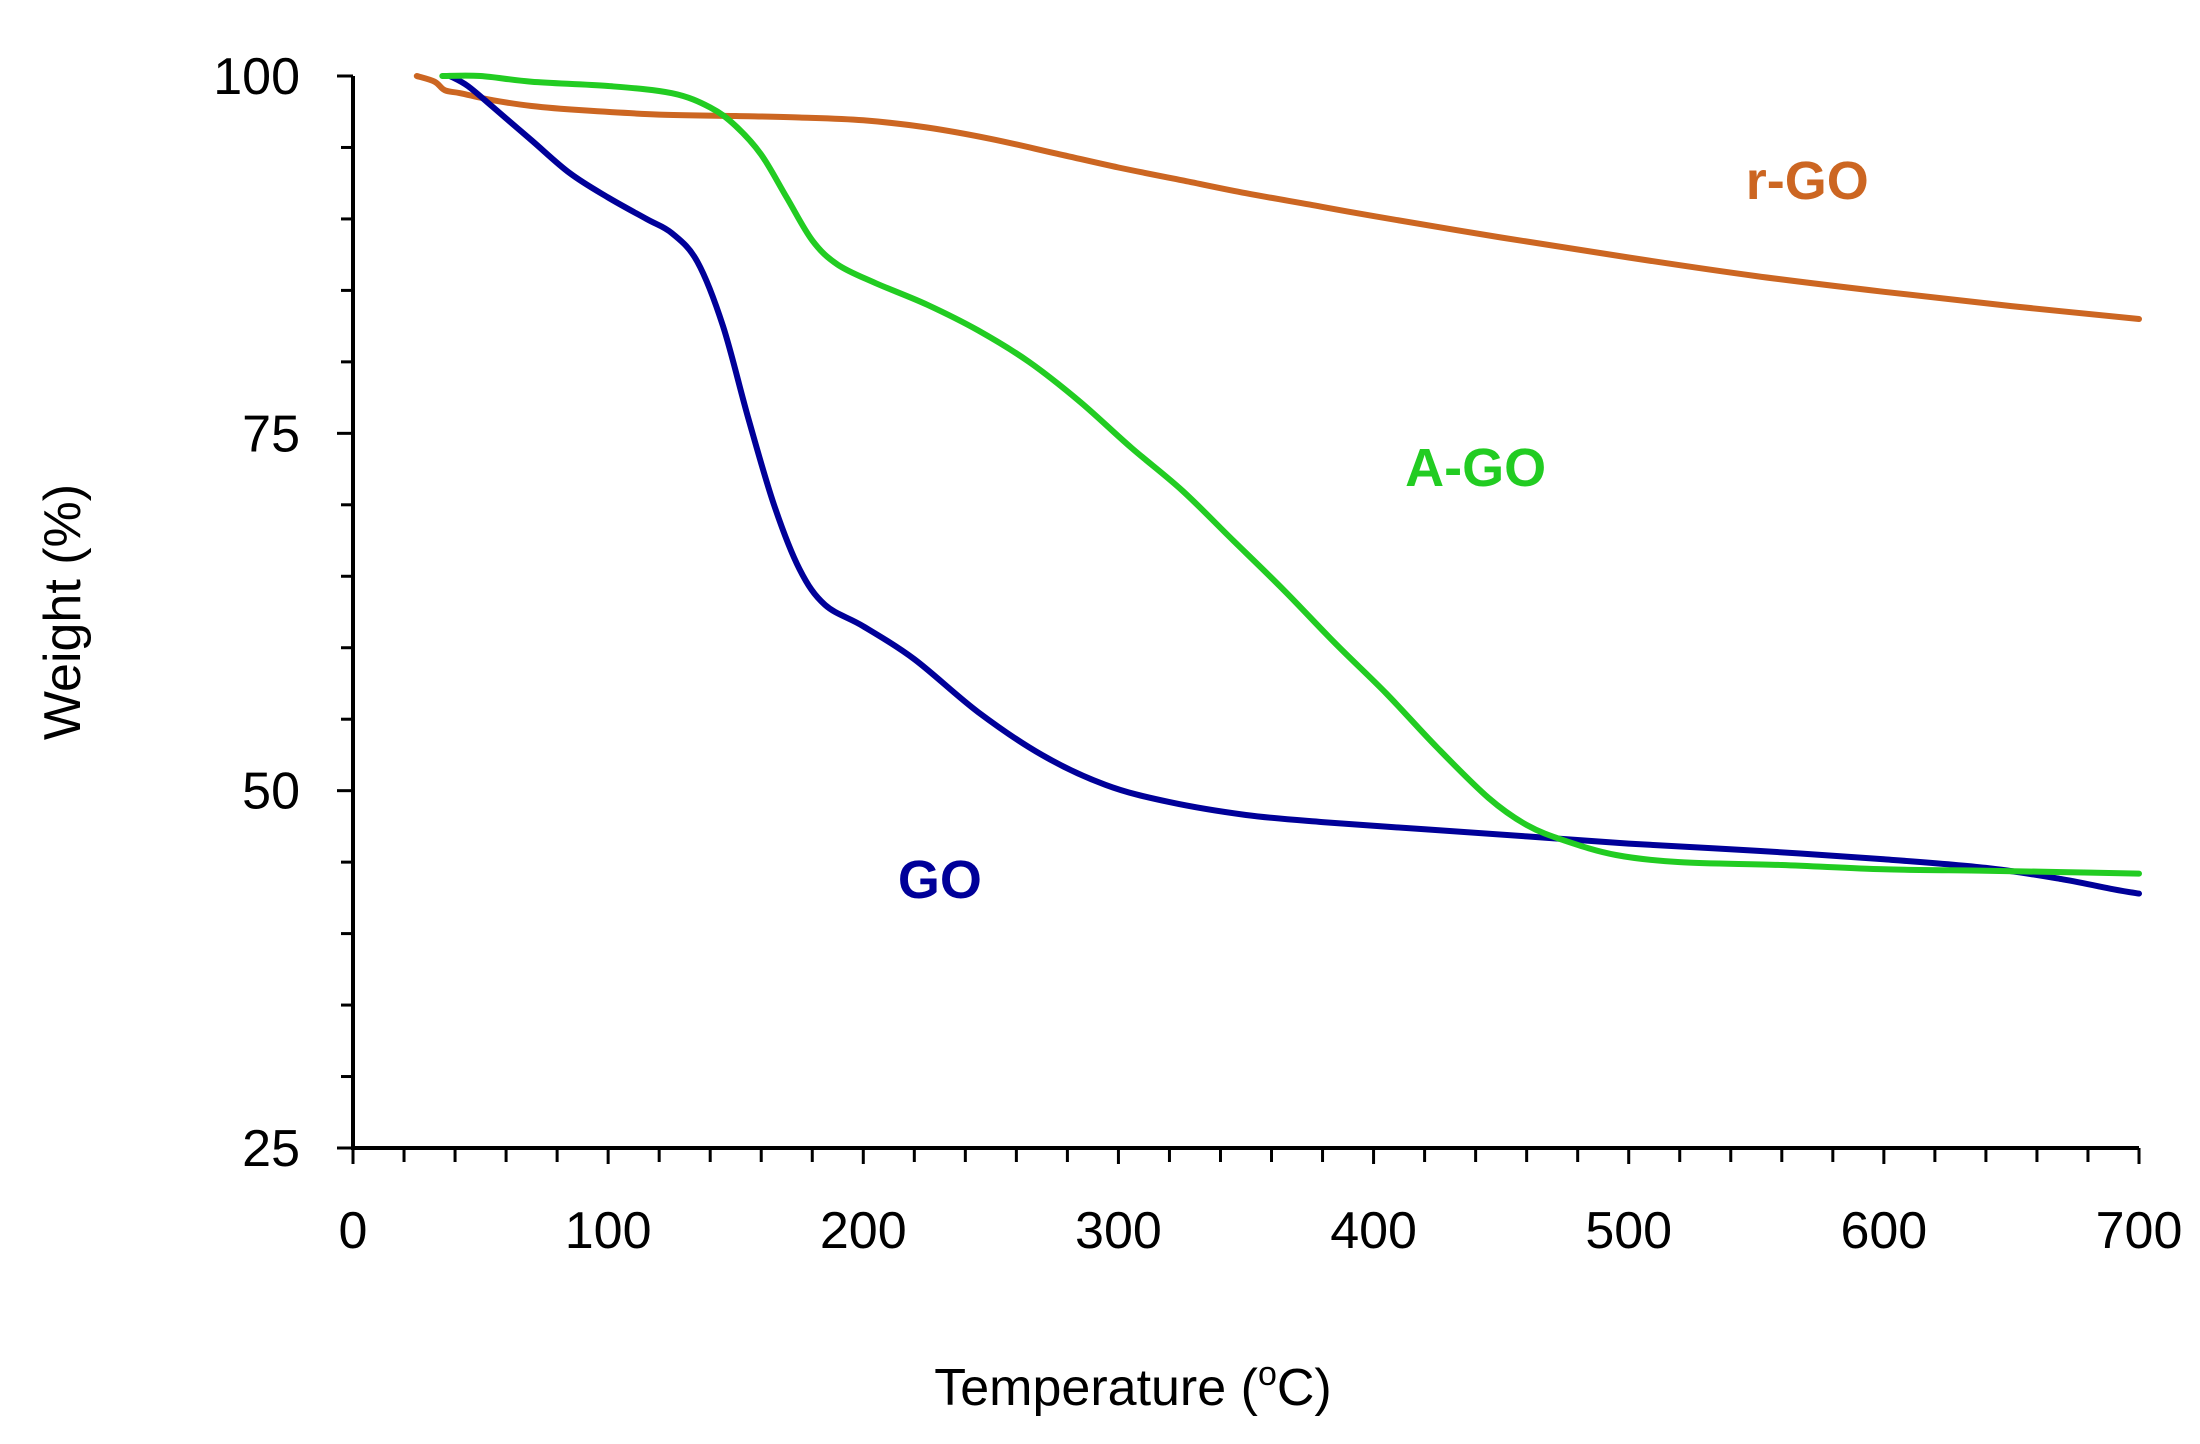 Image resolution: width=2200 pixels, height=1444 pixels. I want to click on x-tick-label: 100, so click(608, 1231).